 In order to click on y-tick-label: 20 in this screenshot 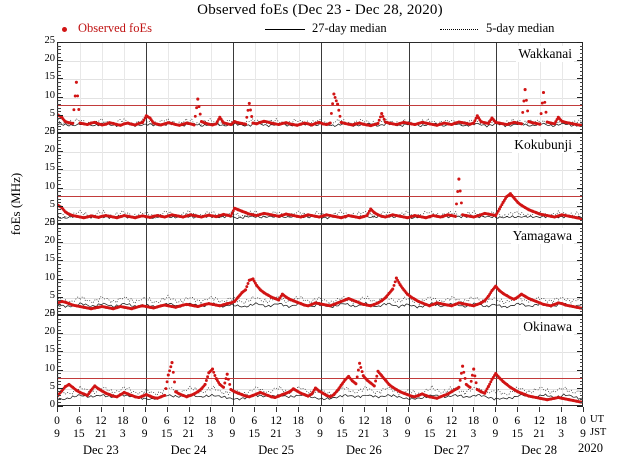, I will do `click(50, 332)`.